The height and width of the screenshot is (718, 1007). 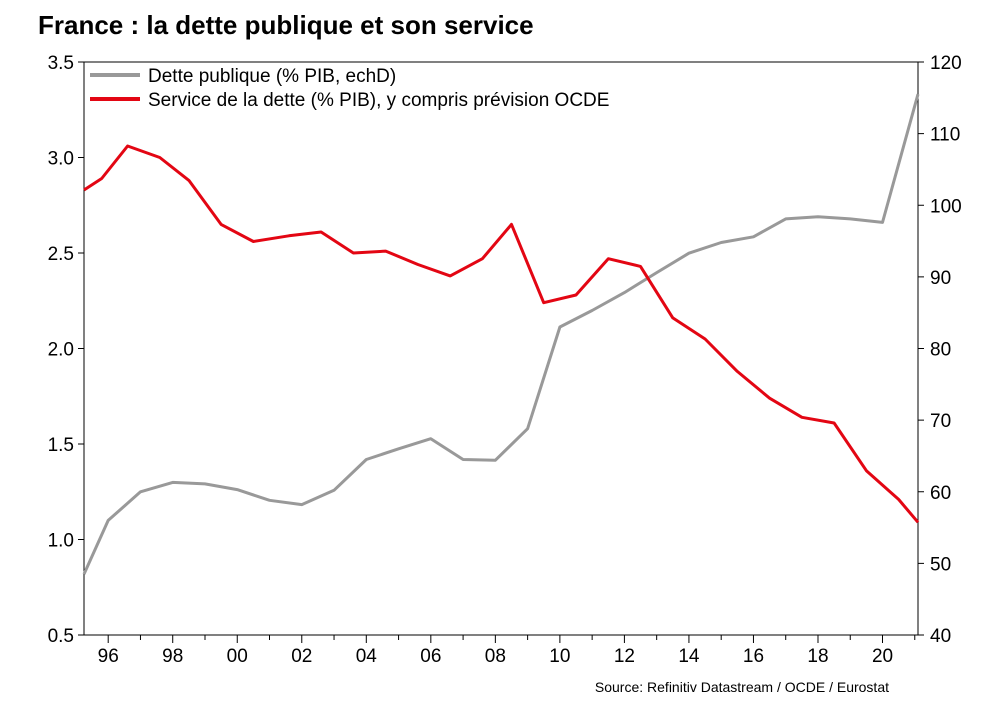 What do you see at coordinates (940, 636) in the screenshot?
I see `y-right-tick-label: 40` at bounding box center [940, 636].